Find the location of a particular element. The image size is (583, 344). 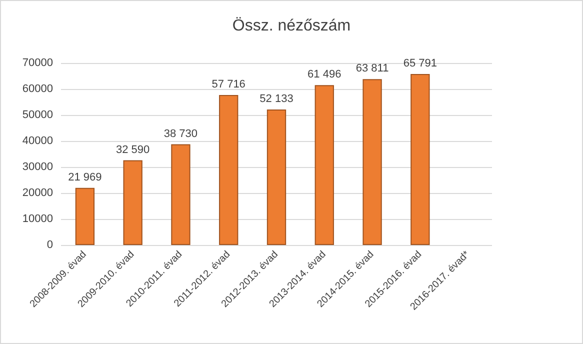

data-label: 32 590 is located at coordinates (133, 150).